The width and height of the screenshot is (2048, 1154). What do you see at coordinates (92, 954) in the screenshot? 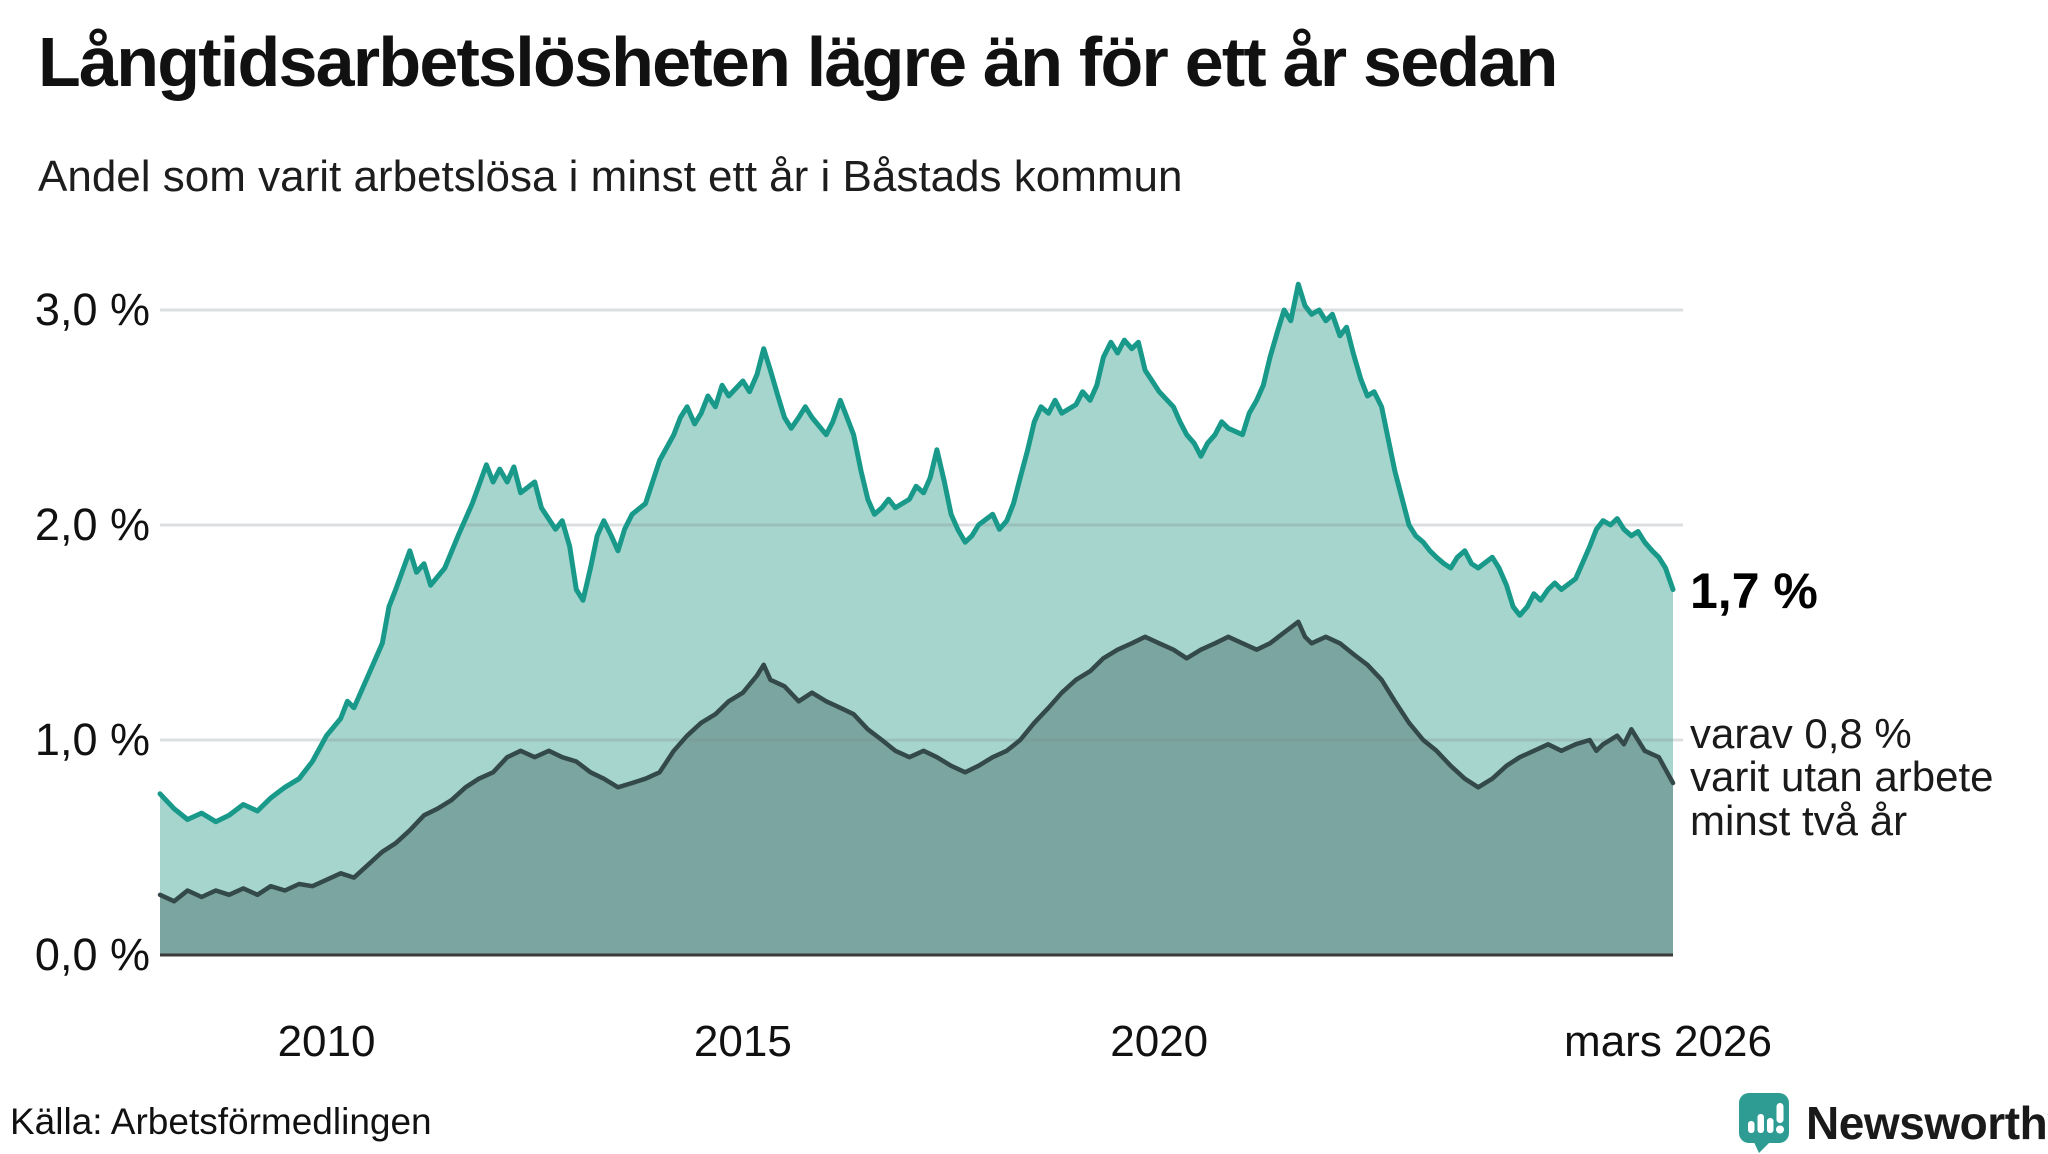
I see `y-tick-label-0: 0,0 %` at bounding box center [92, 954].